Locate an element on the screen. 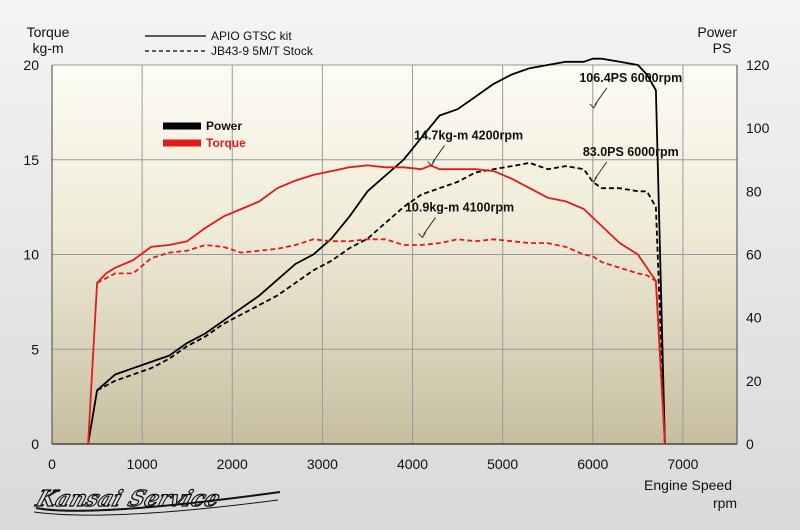 The height and width of the screenshot is (530, 800). legend-dashed-label: JB43-9 5M/T Stock is located at coordinates (262, 51).